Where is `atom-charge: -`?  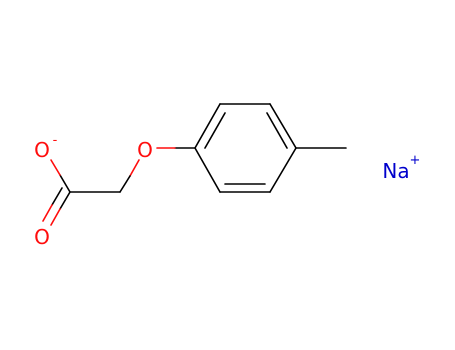
atom-charge: - is located at coordinates (55, 140).